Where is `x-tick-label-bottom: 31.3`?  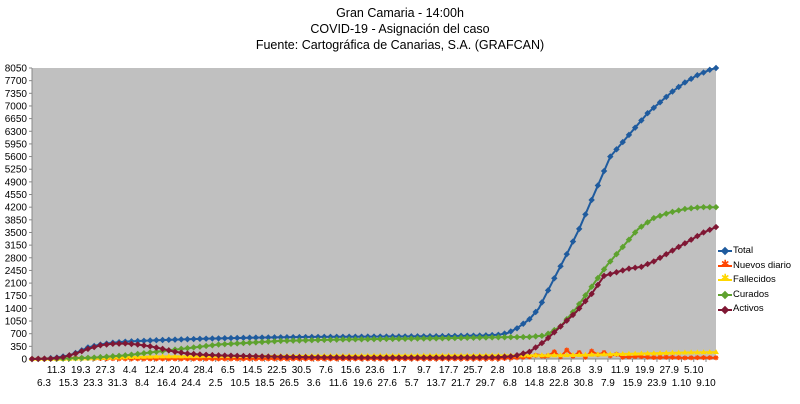
x-tick-label-bottom: 31.3 is located at coordinates (118, 383).